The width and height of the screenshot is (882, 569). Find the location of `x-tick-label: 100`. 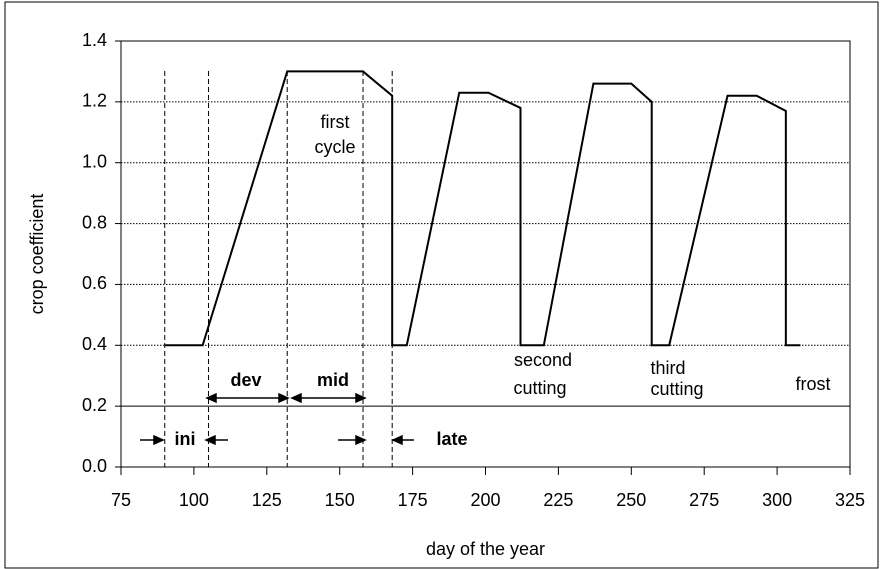

x-tick-label: 100 is located at coordinates (194, 500).